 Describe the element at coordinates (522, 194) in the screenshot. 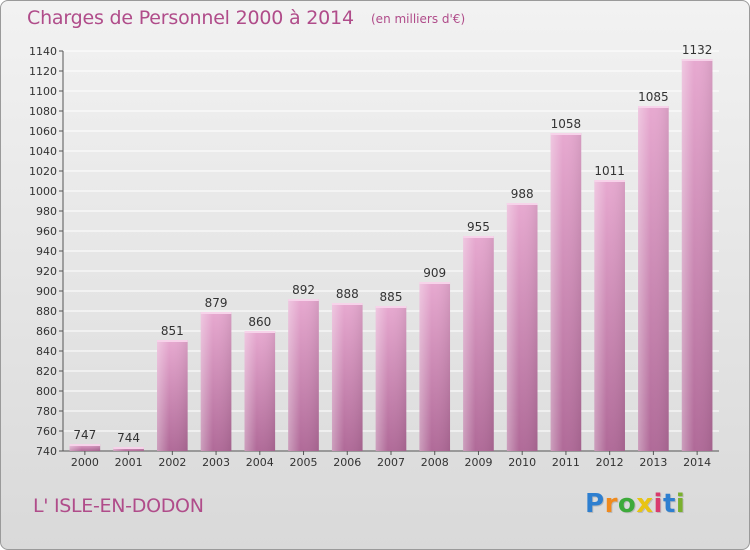

I see `data-label: 988` at that location.